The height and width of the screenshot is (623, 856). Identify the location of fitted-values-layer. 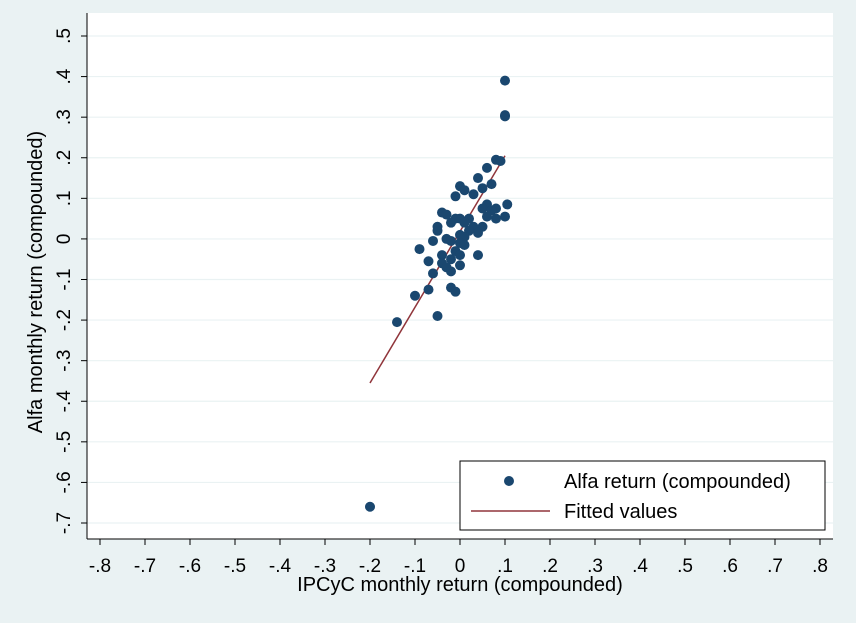
(437, 269).